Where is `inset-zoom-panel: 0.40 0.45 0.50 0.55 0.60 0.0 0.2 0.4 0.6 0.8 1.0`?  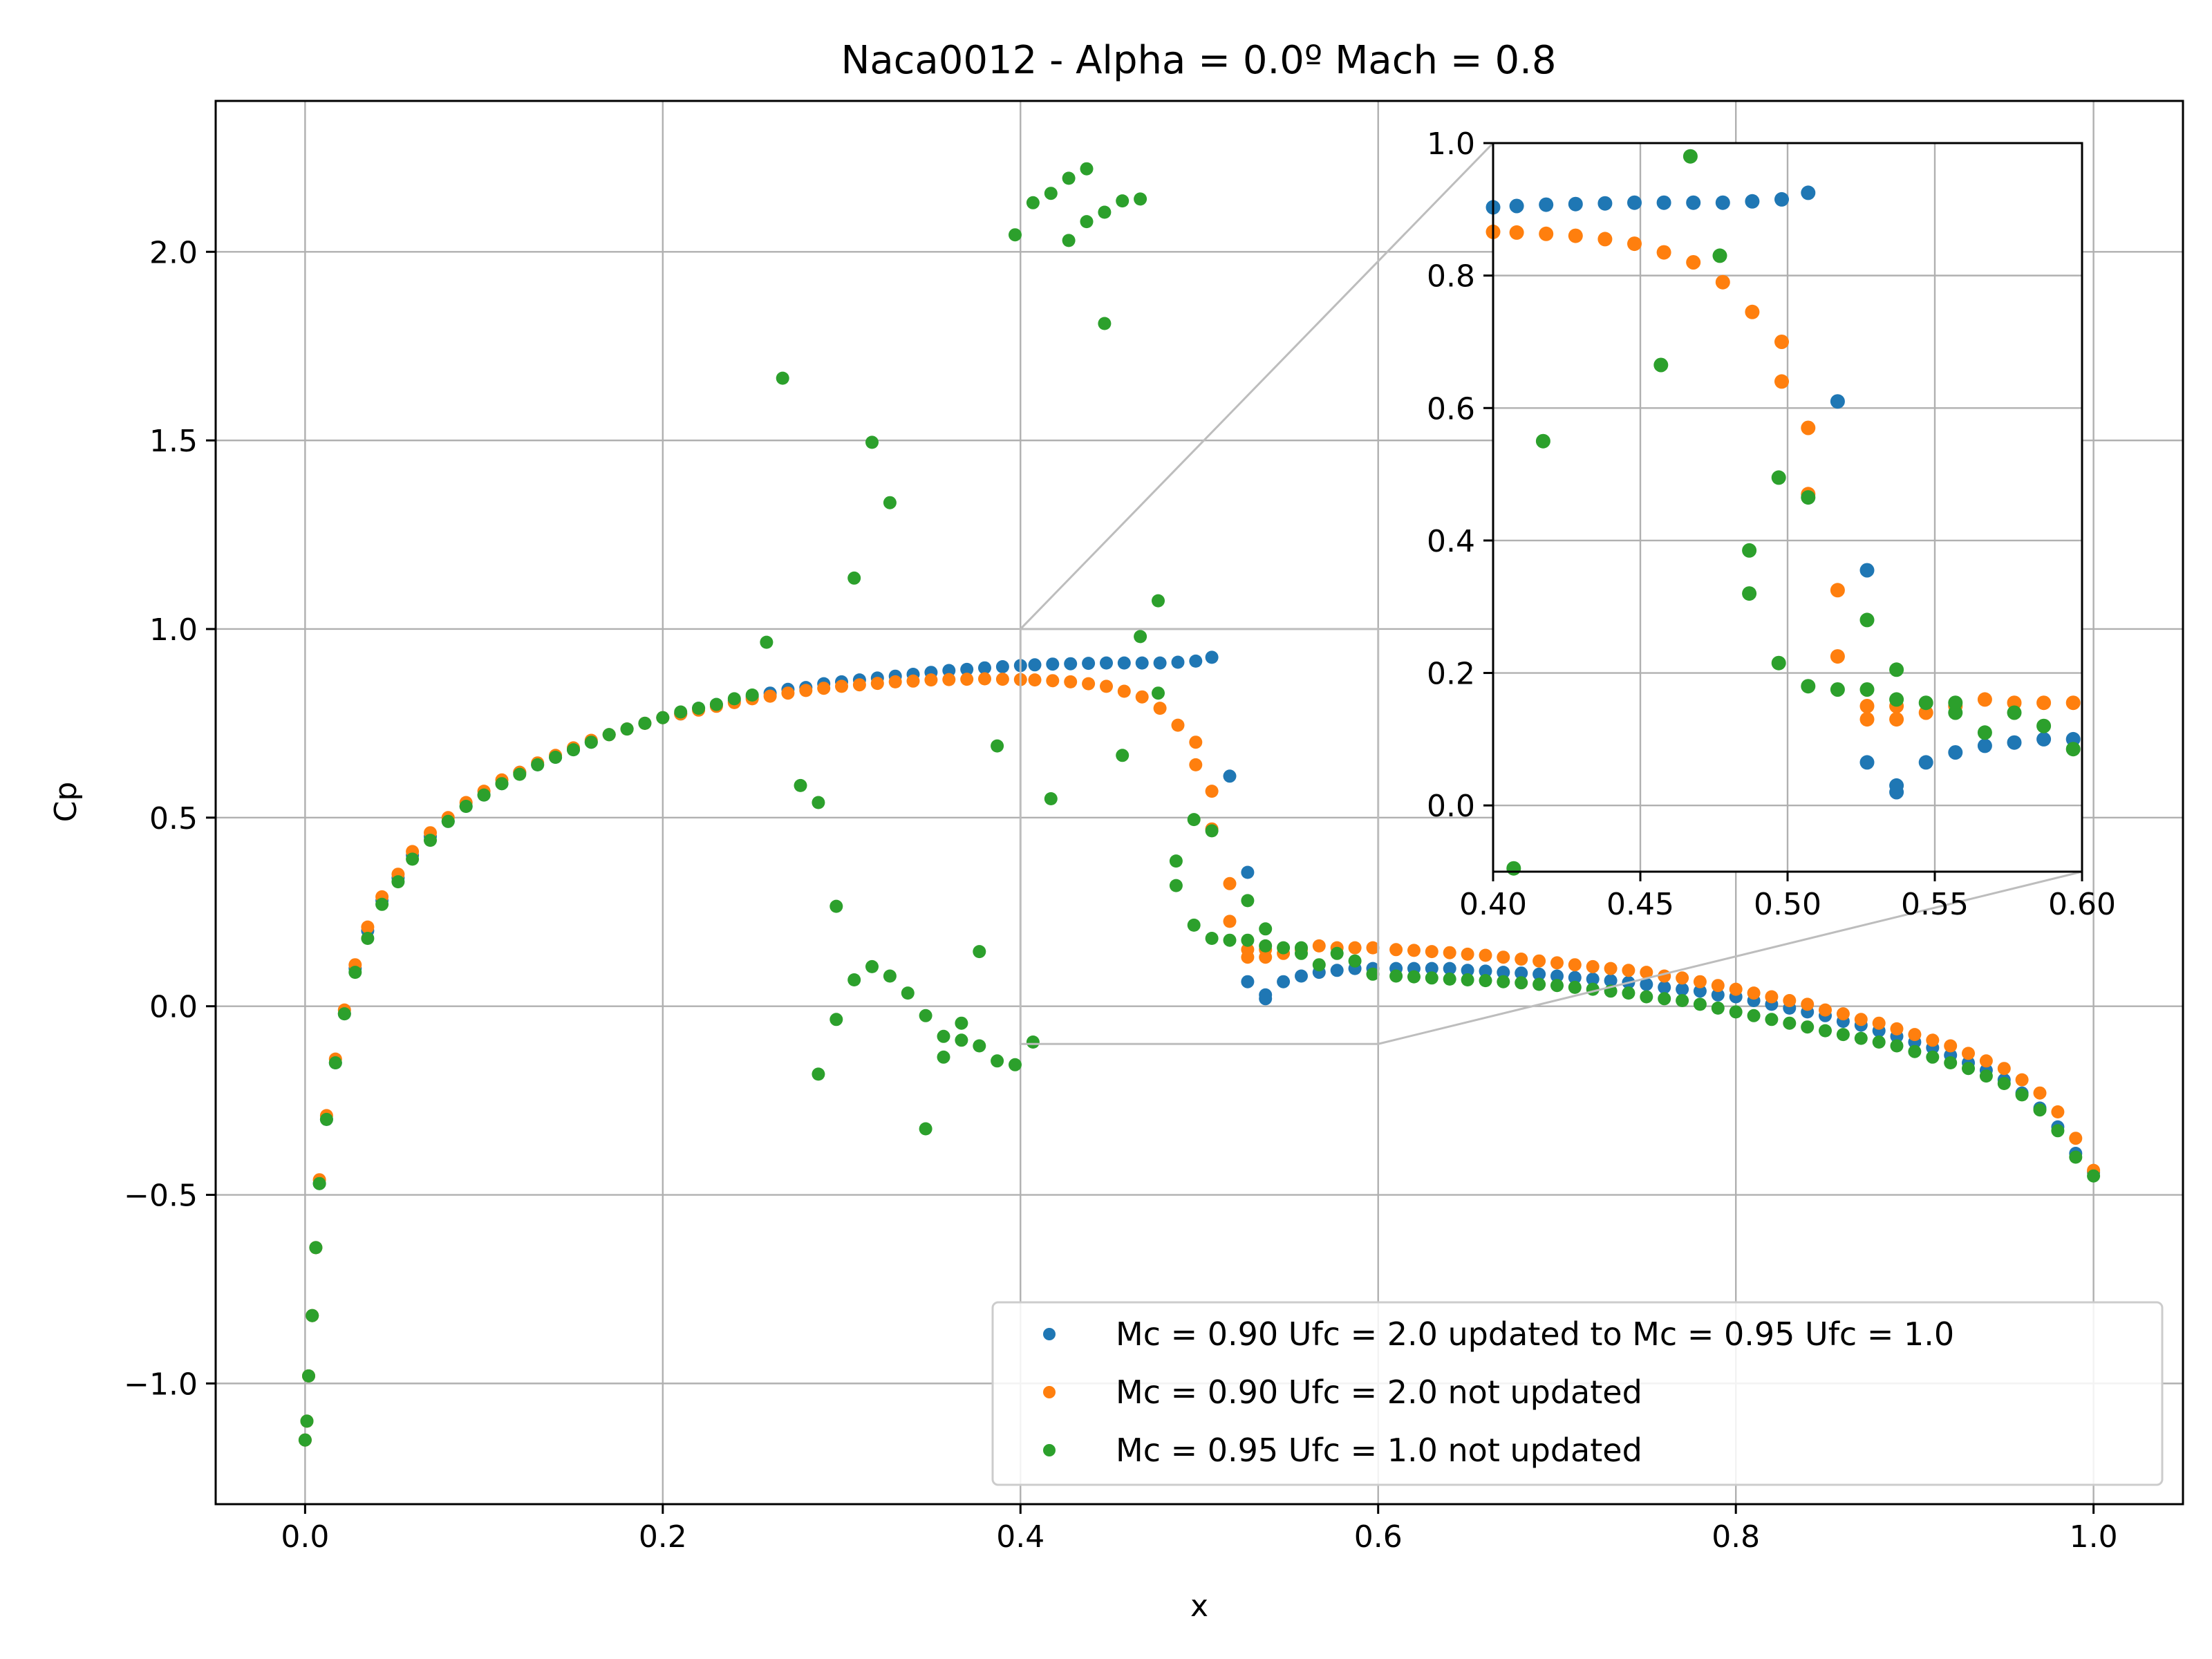 inset-zoom-panel: 0.40 0.45 0.50 0.55 0.60 0.0 0.2 0.4 0.6 0.8 1.0 is located at coordinates (1771, 524).